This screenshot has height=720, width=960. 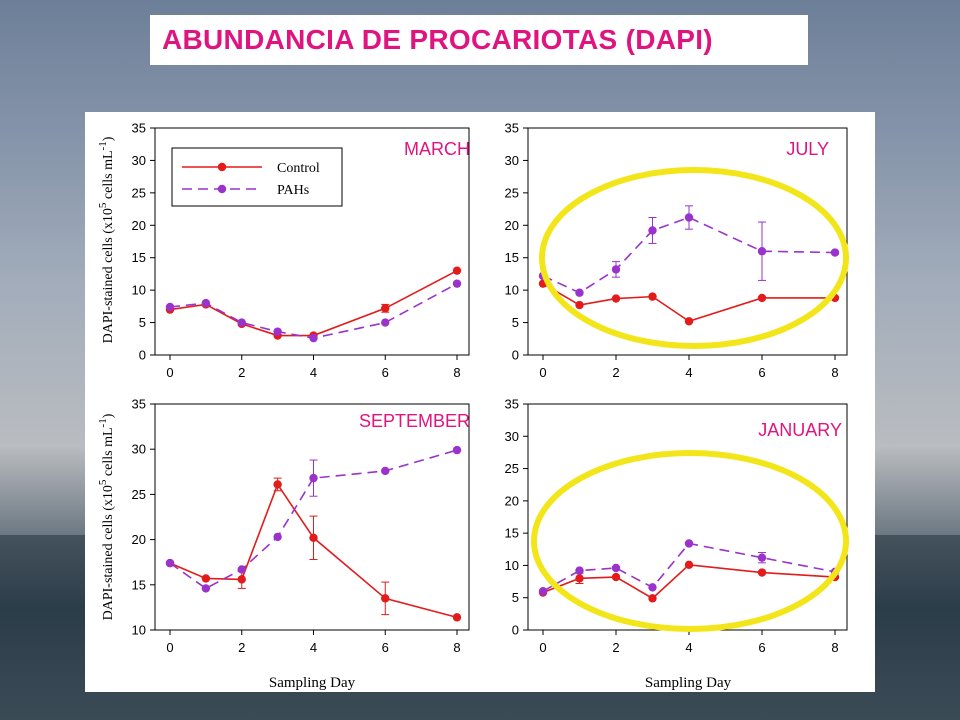 What do you see at coordinates (512, 192) in the screenshot?
I see `panel-2-ytick-label: 25` at bounding box center [512, 192].